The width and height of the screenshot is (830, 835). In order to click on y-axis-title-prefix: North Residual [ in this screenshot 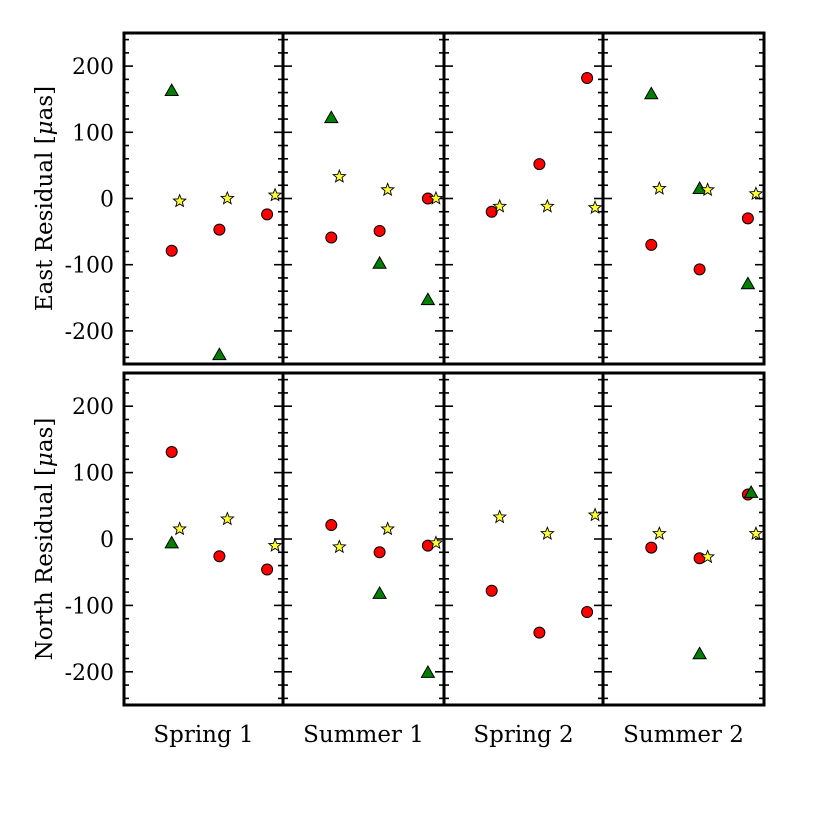, I will do `click(45, 563)`.